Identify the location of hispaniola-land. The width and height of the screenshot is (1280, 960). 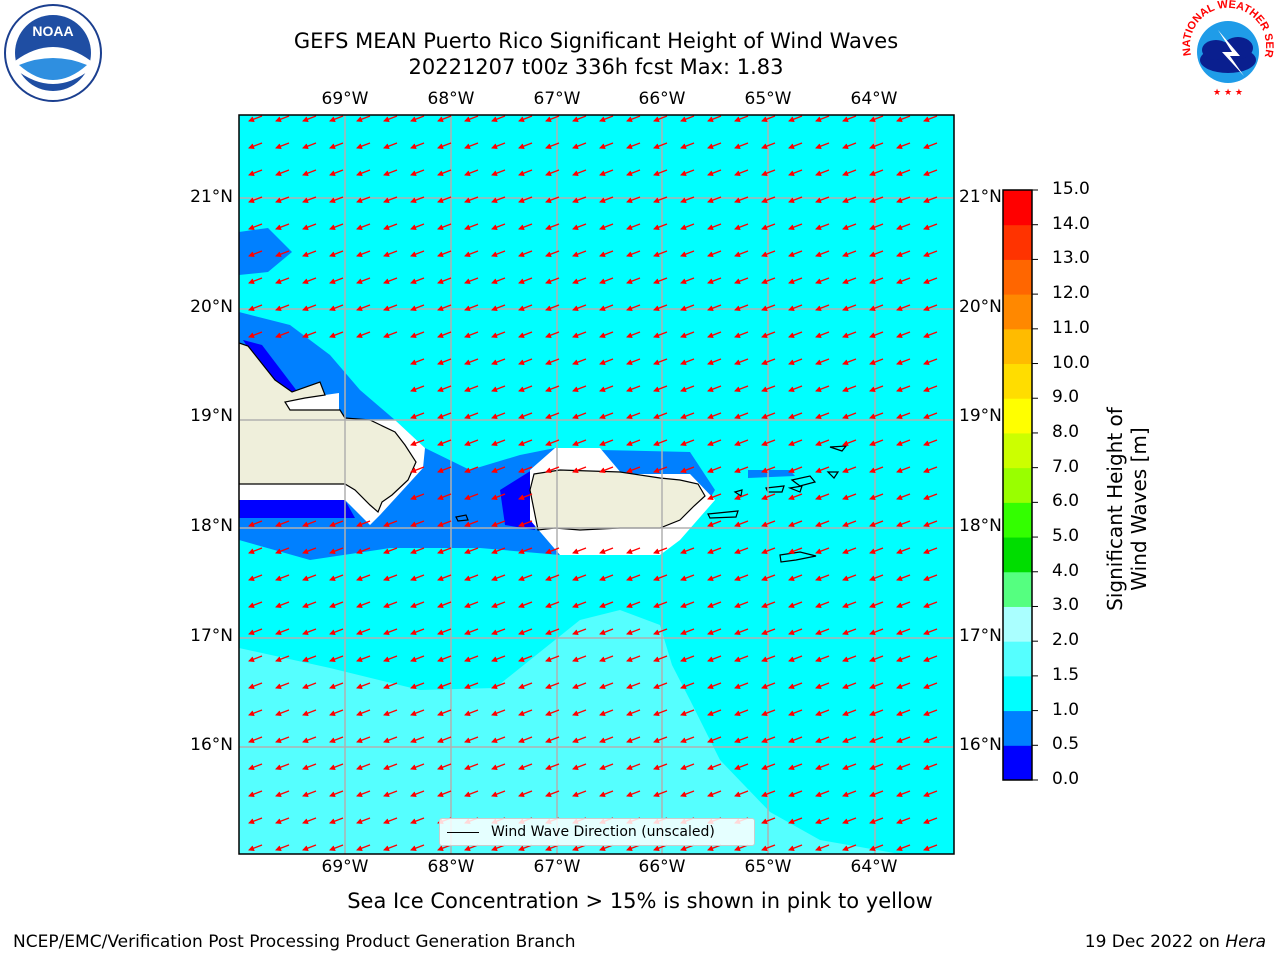
(328, 428).